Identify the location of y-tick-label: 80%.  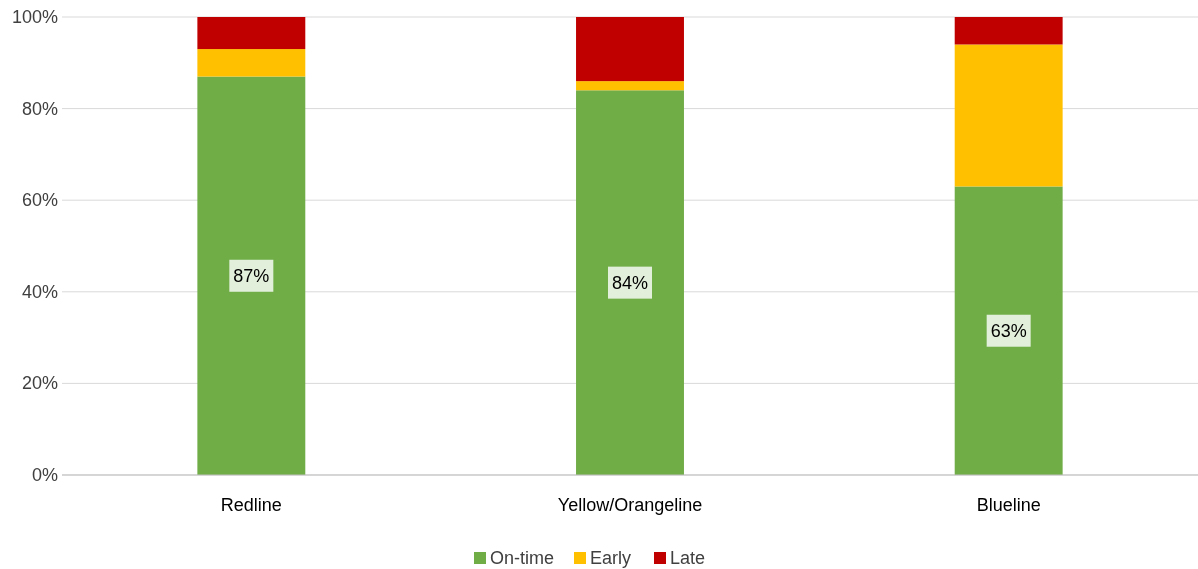
(39, 108).